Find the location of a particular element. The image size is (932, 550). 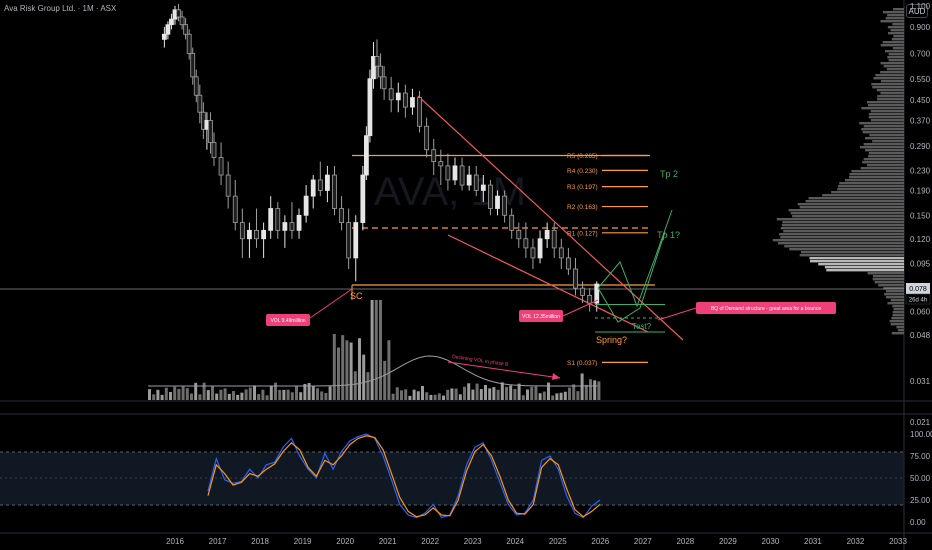

currency-button: AUD is located at coordinates (917, 11).